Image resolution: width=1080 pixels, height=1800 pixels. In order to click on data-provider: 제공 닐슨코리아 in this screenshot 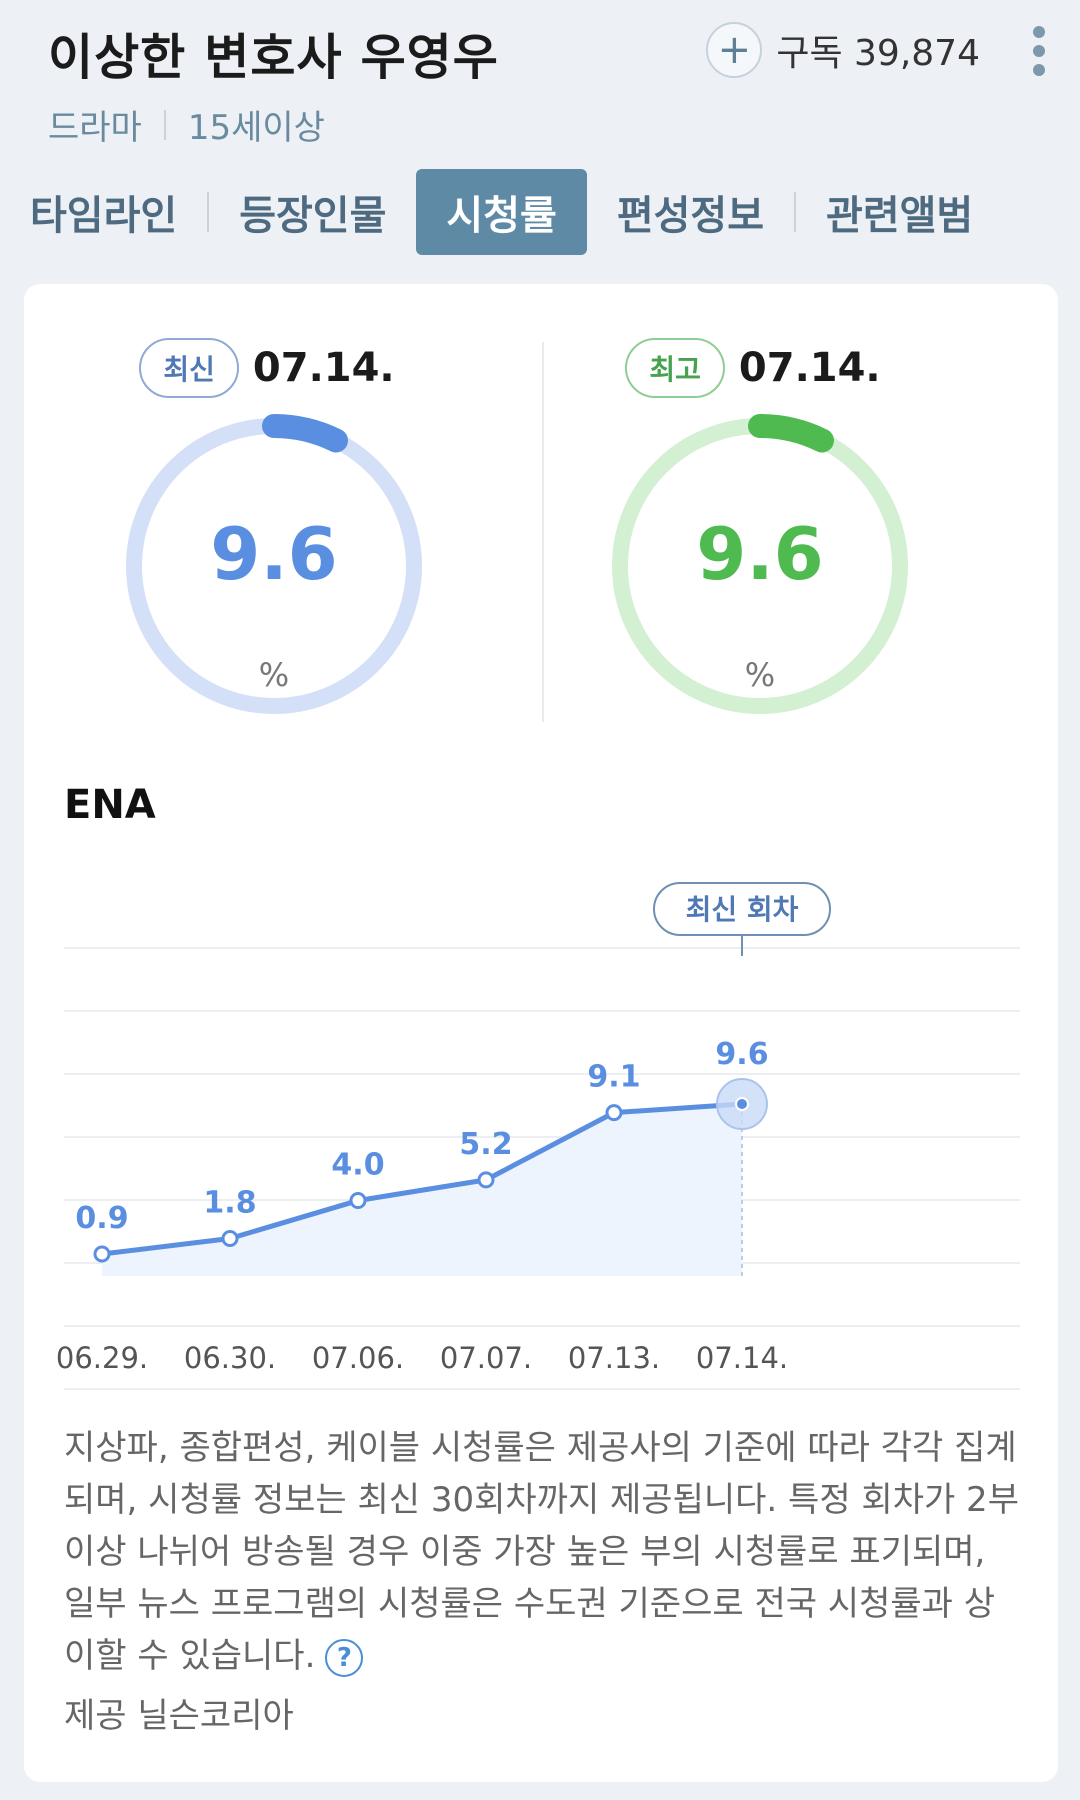, I will do `click(179, 1716)`.